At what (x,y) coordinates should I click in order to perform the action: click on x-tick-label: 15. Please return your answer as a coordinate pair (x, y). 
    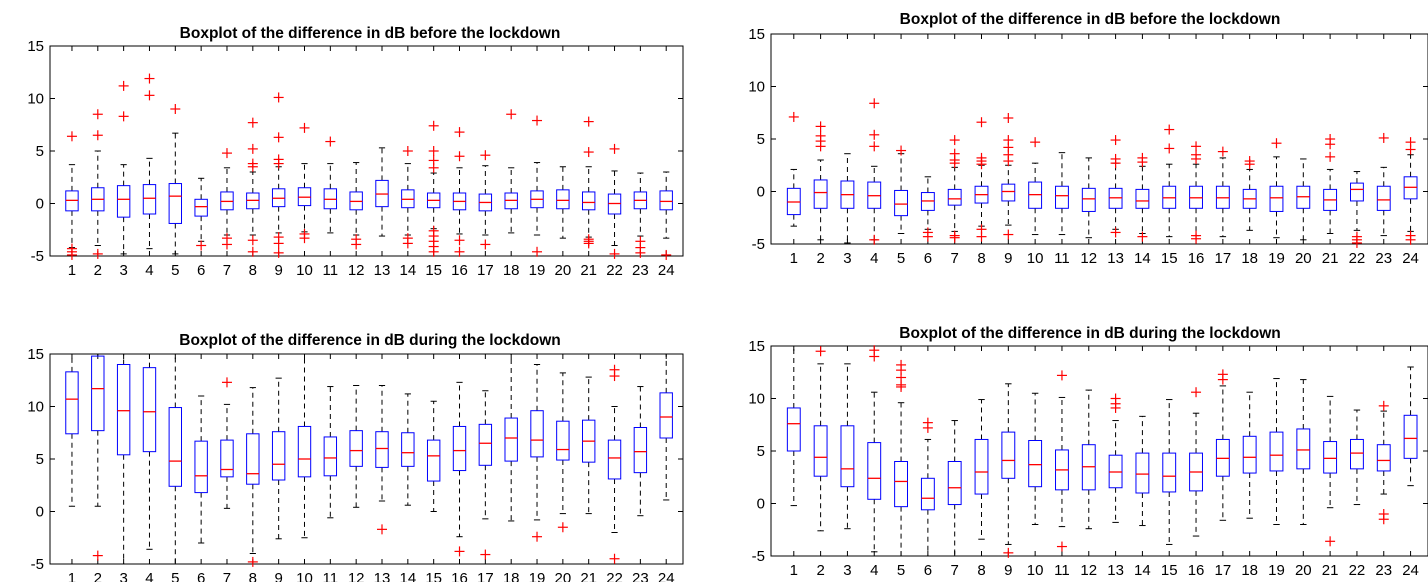
    Looking at the image, I should click on (433, 576).